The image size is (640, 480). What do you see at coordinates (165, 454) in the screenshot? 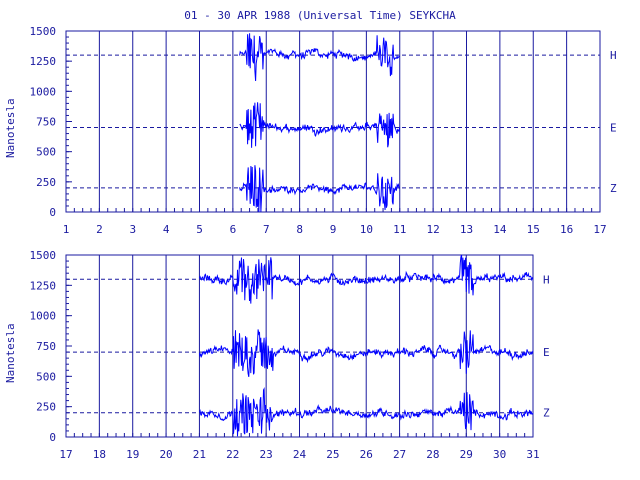
I see `x-tick-label: 20` at bounding box center [165, 454].